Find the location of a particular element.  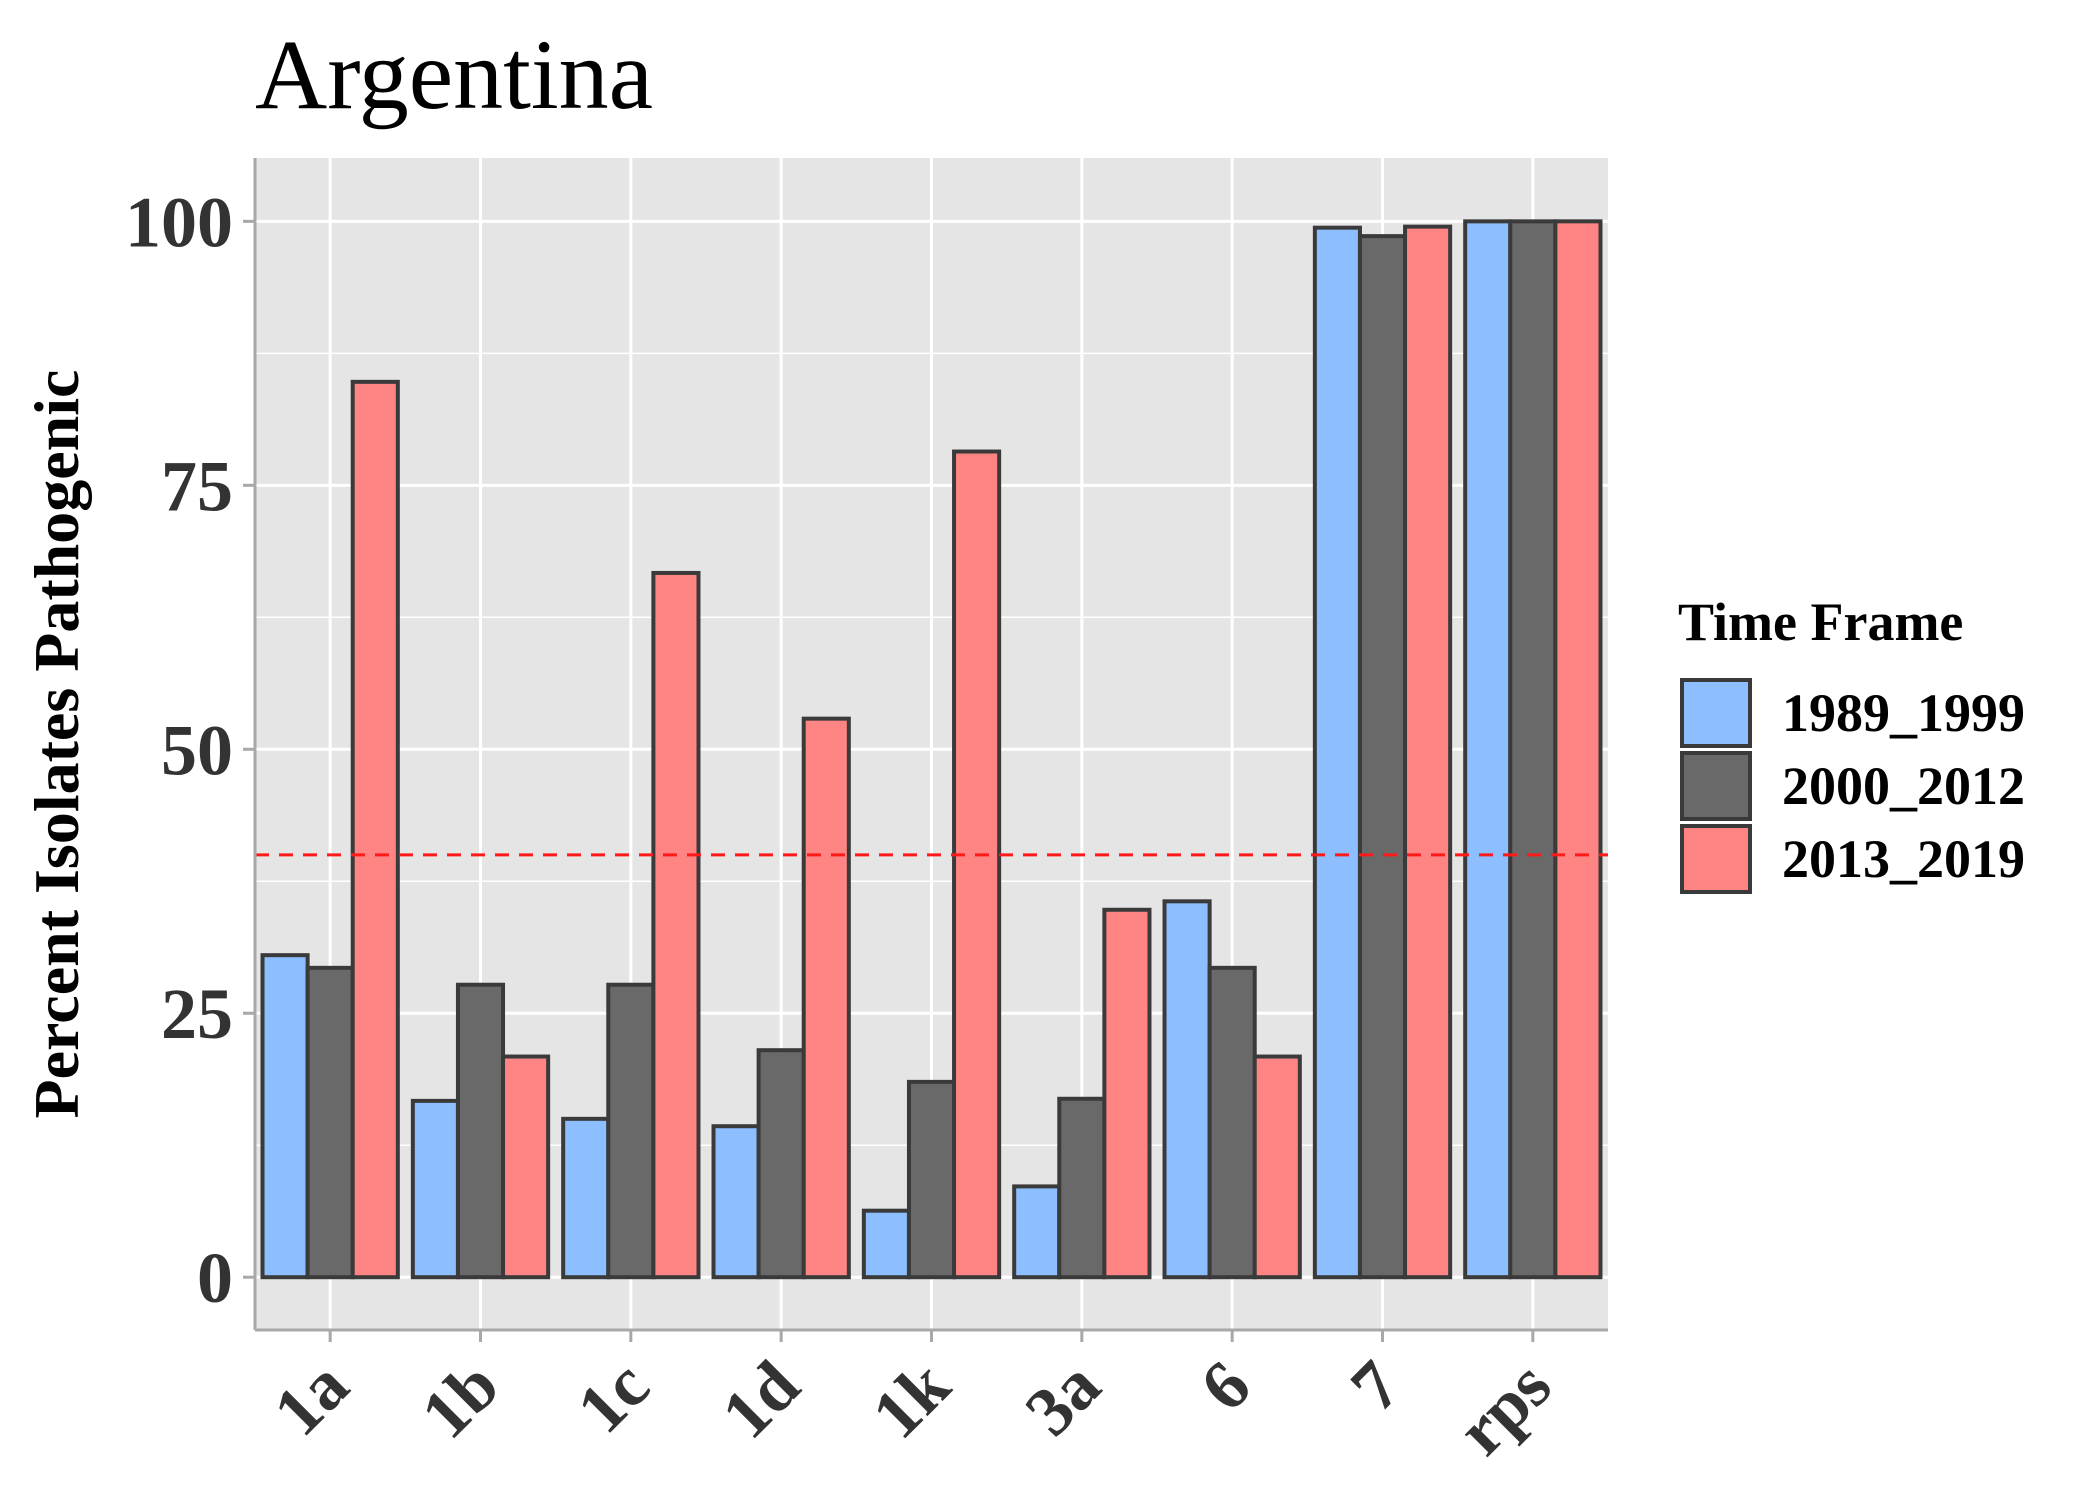

legend-label-2000_2012: 2000_2012 is located at coordinates (1903, 786).